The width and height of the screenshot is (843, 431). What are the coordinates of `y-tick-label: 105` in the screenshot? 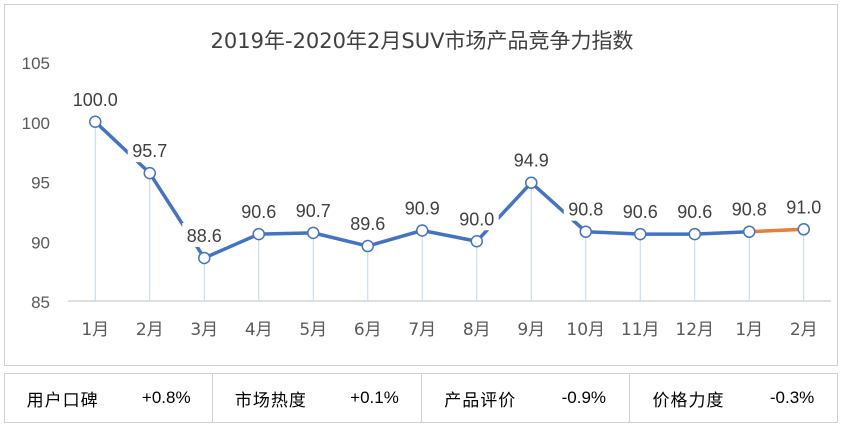 It's located at (36, 63).